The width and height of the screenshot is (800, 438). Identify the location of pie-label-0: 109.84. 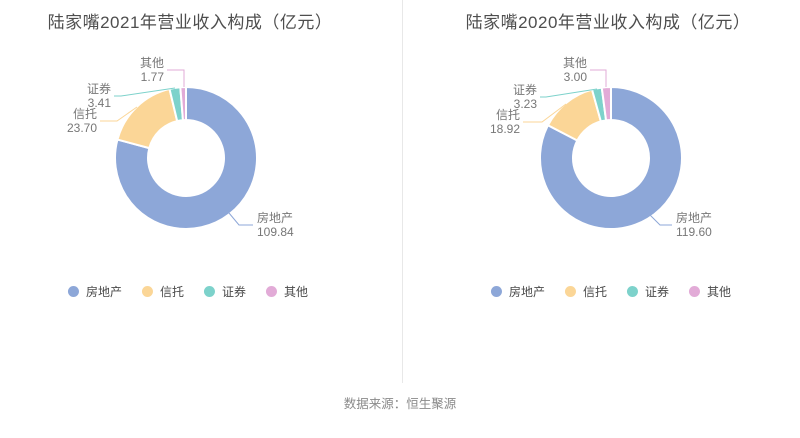
(275, 232).